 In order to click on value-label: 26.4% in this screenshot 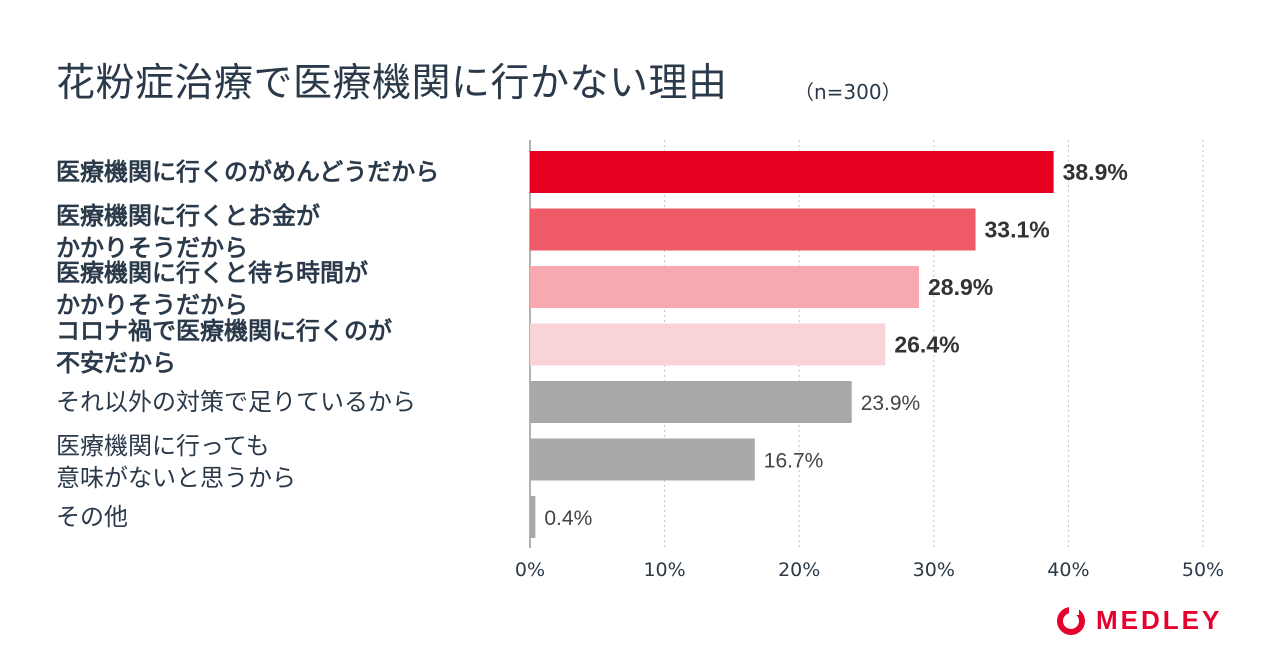, I will do `click(926, 345)`.